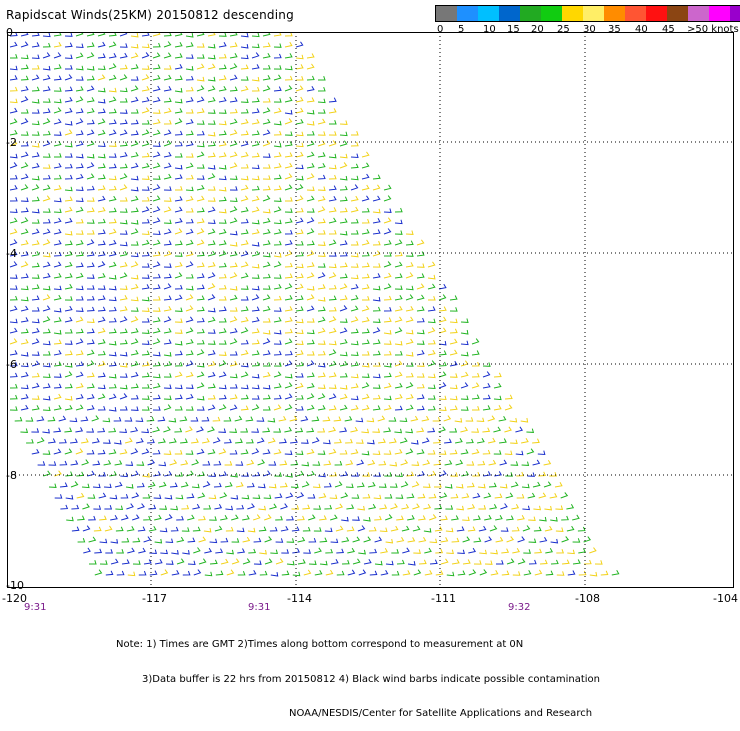  Describe the element at coordinates (513, 29) in the screenshot. I see `legend-label: 15` at that location.